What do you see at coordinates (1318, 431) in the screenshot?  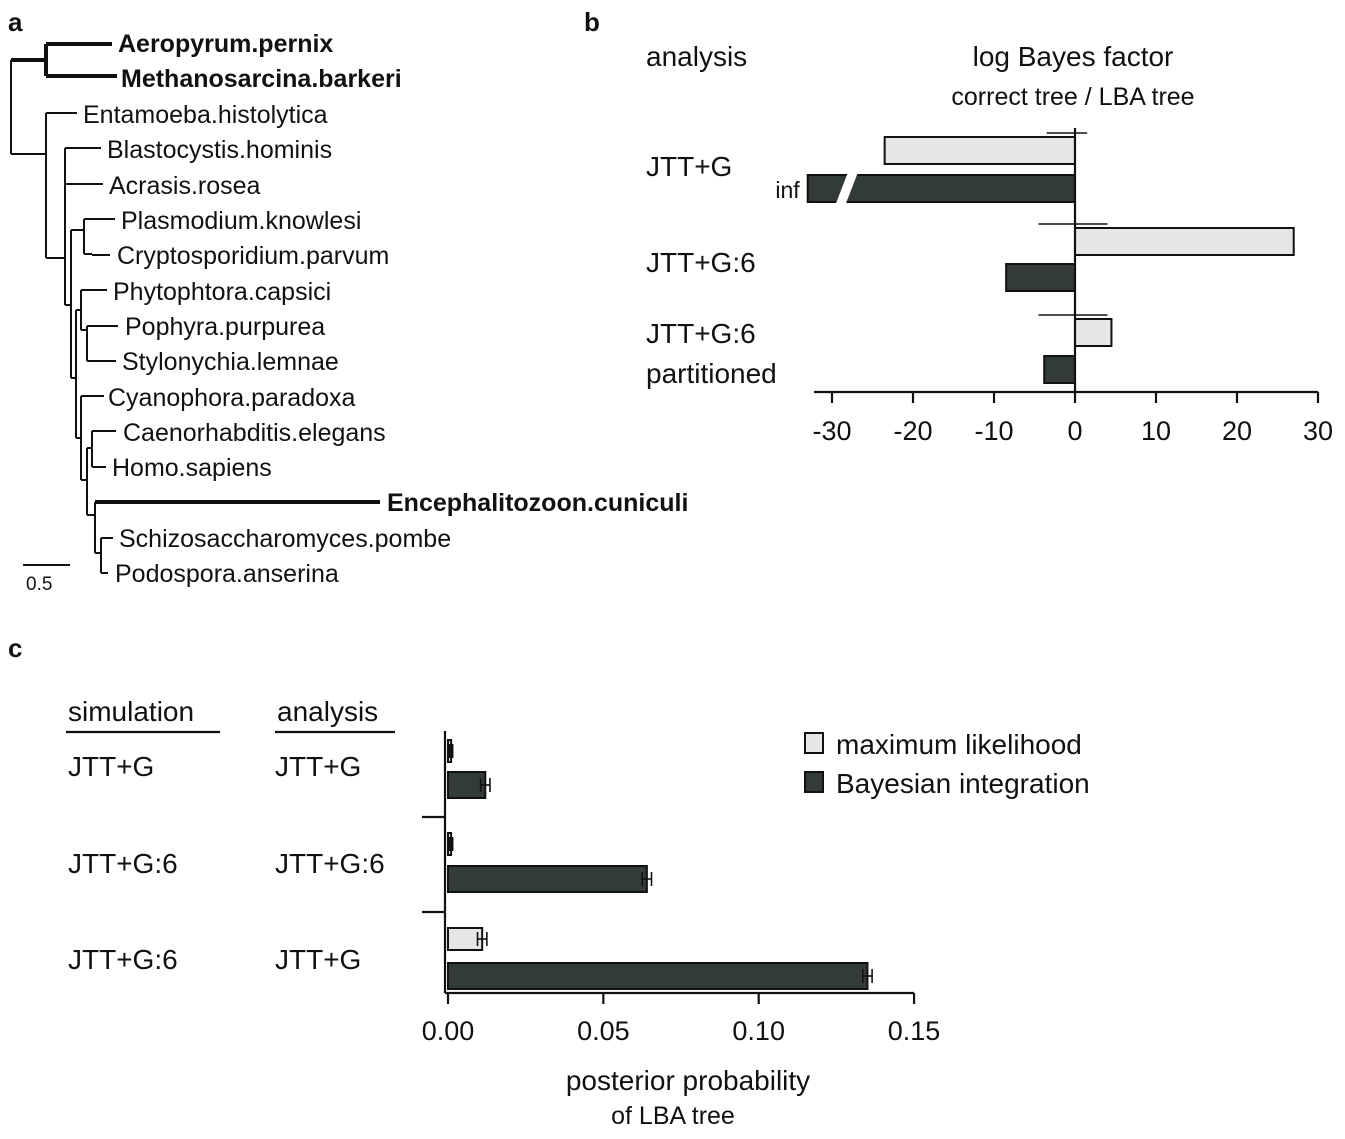 I see `x-tick-label: 30` at bounding box center [1318, 431].